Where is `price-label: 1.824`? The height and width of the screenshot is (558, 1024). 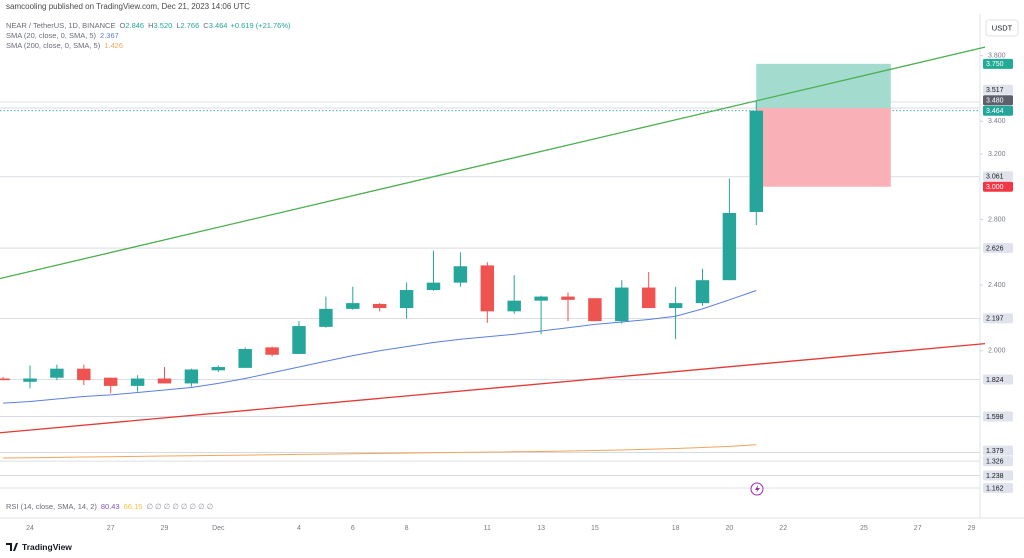
price-label: 1.824 is located at coordinates (995, 380).